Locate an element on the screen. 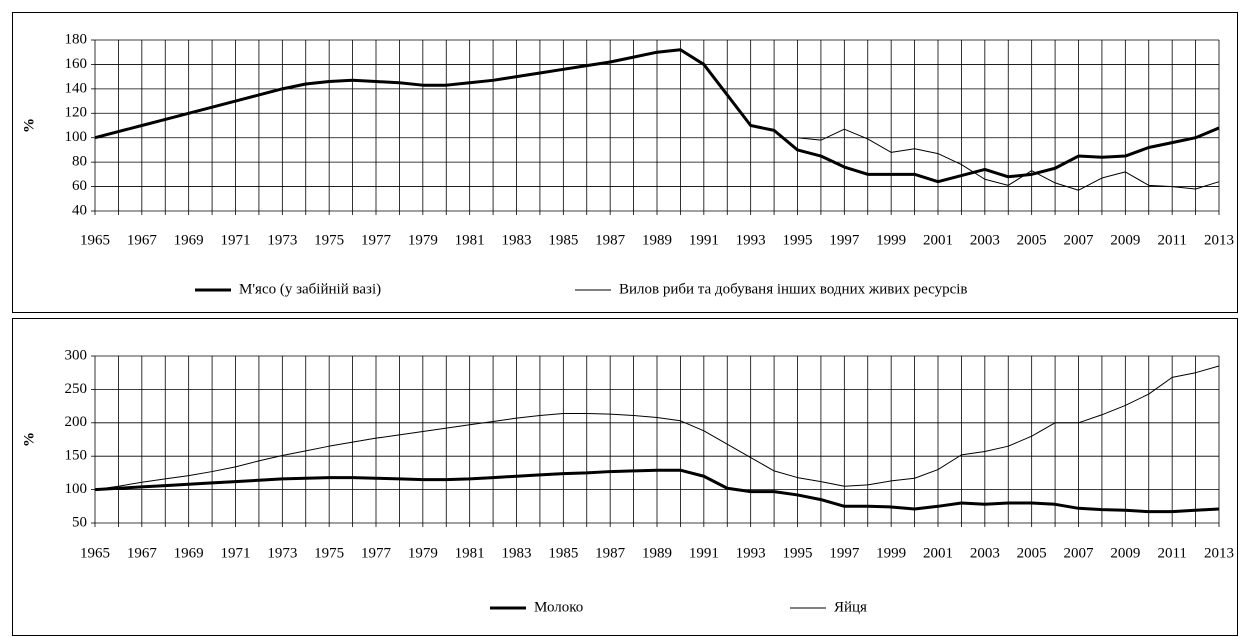 This screenshot has width=1240, height=637. y-tick-label: 160 is located at coordinates (76, 64).